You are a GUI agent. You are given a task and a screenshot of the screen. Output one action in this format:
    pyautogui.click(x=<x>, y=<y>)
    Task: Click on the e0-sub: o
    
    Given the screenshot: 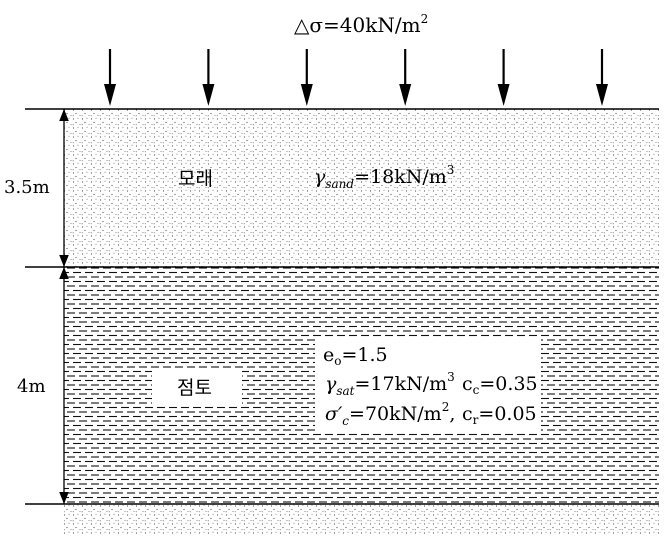 What is the action you would take?
    pyautogui.click(x=337, y=361)
    